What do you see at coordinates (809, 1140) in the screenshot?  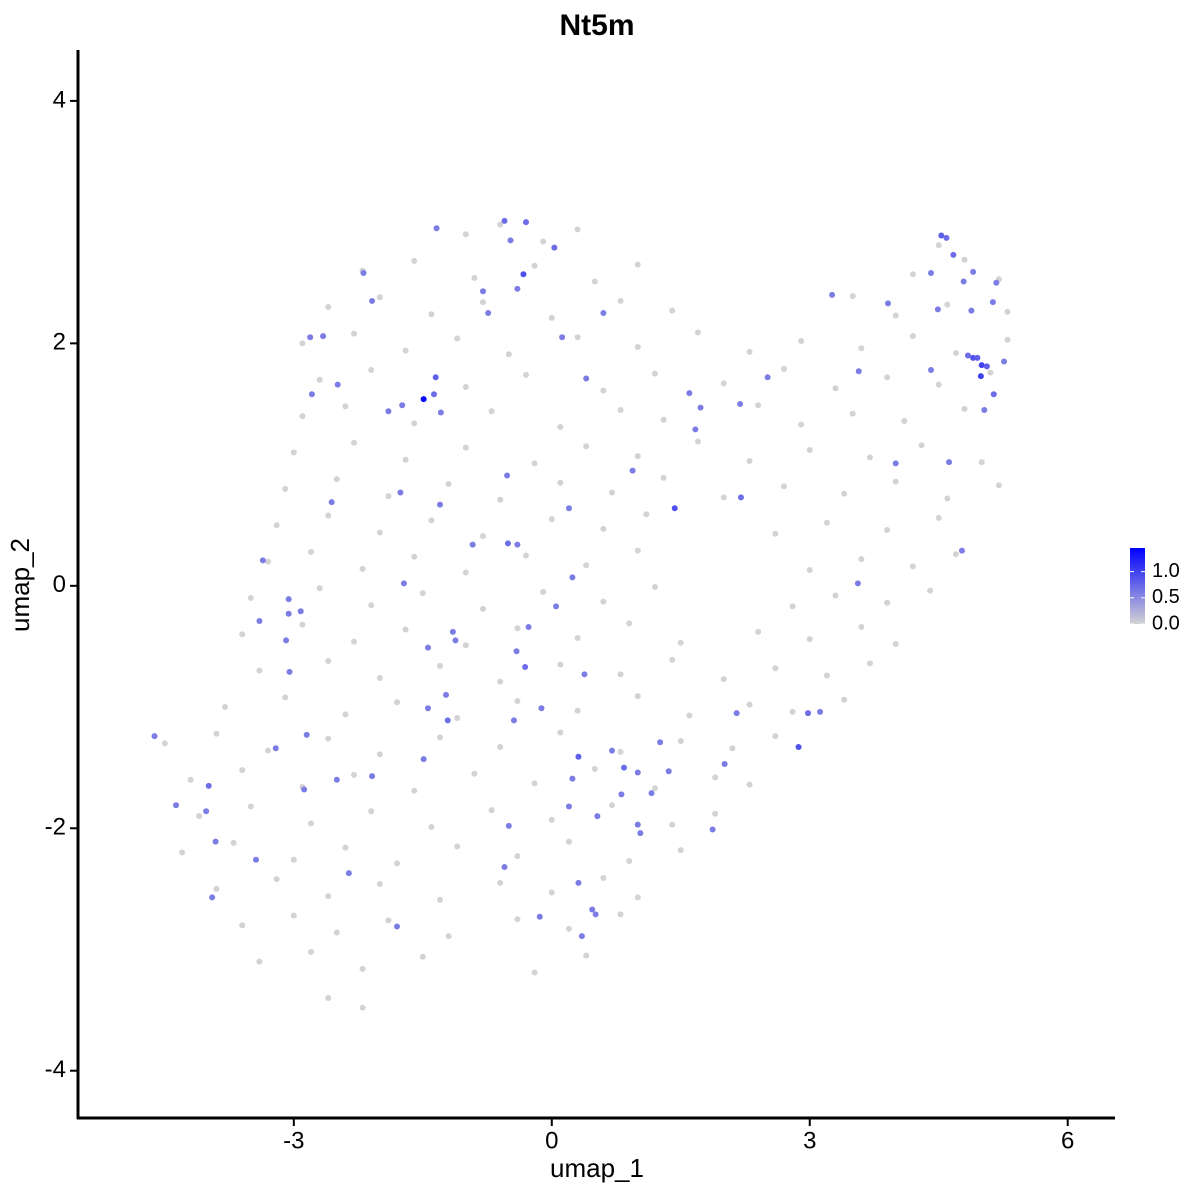 I see `x-tick-label: 3` at bounding box center [809, 1140].